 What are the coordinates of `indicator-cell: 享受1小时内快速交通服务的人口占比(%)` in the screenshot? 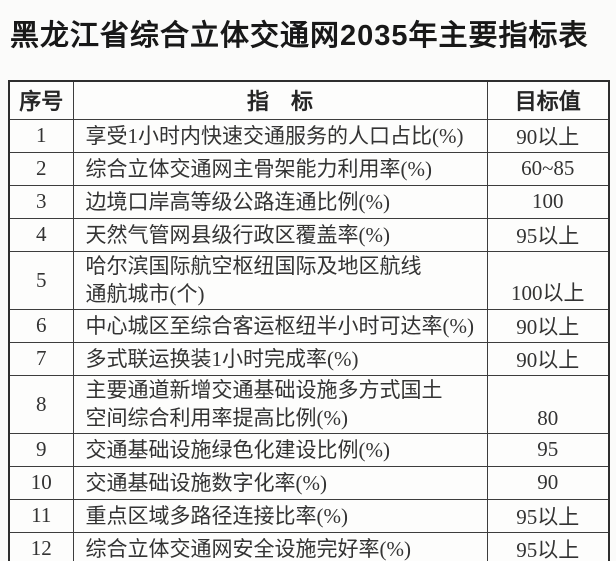 It's located at (280, 135).